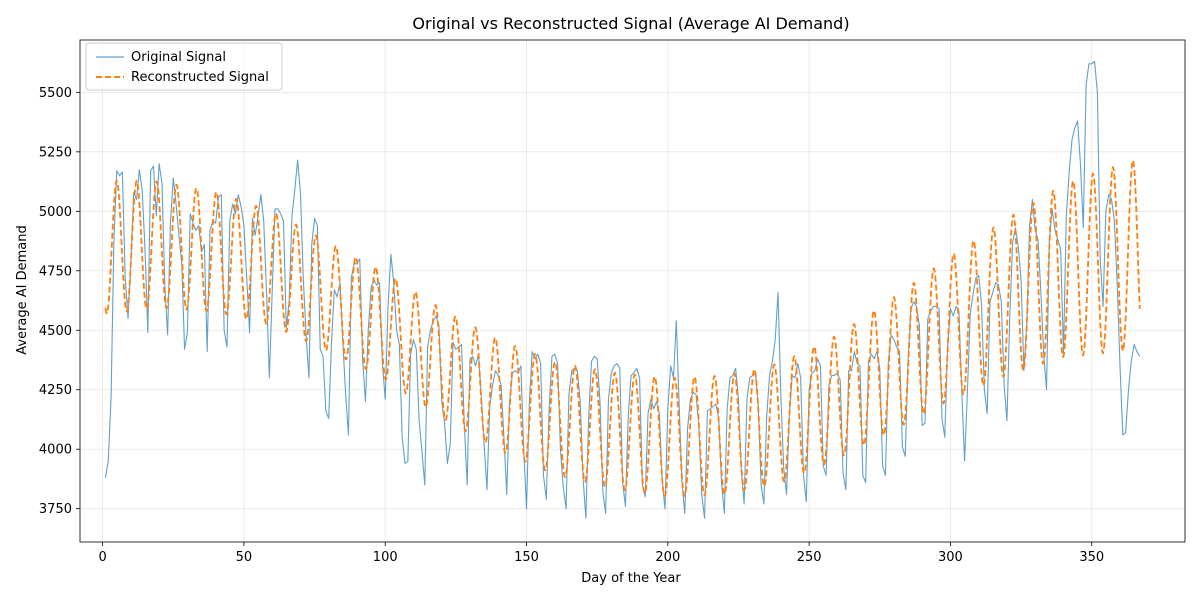 The width and height of the screenshot is (1200, 600). What do you see at coordinates (55, 331) in the screenshot?
I see `y-tick-label: 4500` at bounding box center [55, 331].